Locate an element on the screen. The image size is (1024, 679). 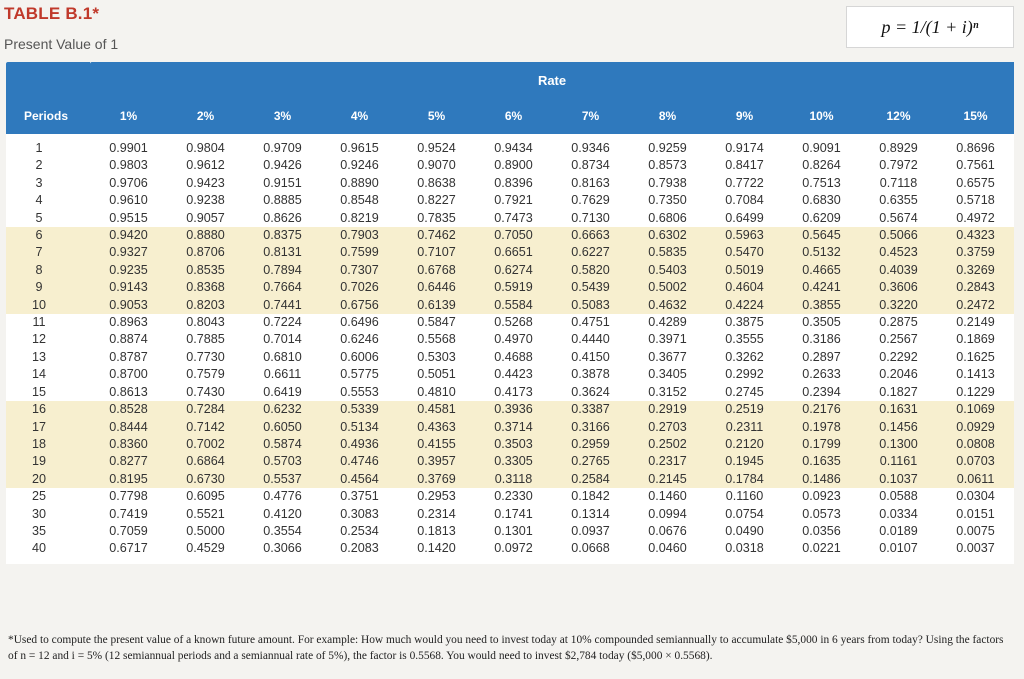
rate-header-10: 12% is located at coordinates (898, 116).